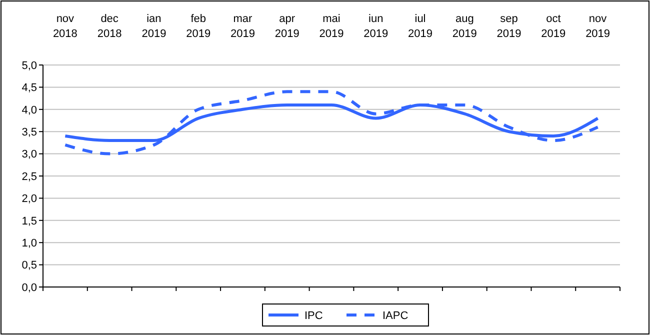  I want to click on x-tick-label: iun 2019, so click(376, 26).